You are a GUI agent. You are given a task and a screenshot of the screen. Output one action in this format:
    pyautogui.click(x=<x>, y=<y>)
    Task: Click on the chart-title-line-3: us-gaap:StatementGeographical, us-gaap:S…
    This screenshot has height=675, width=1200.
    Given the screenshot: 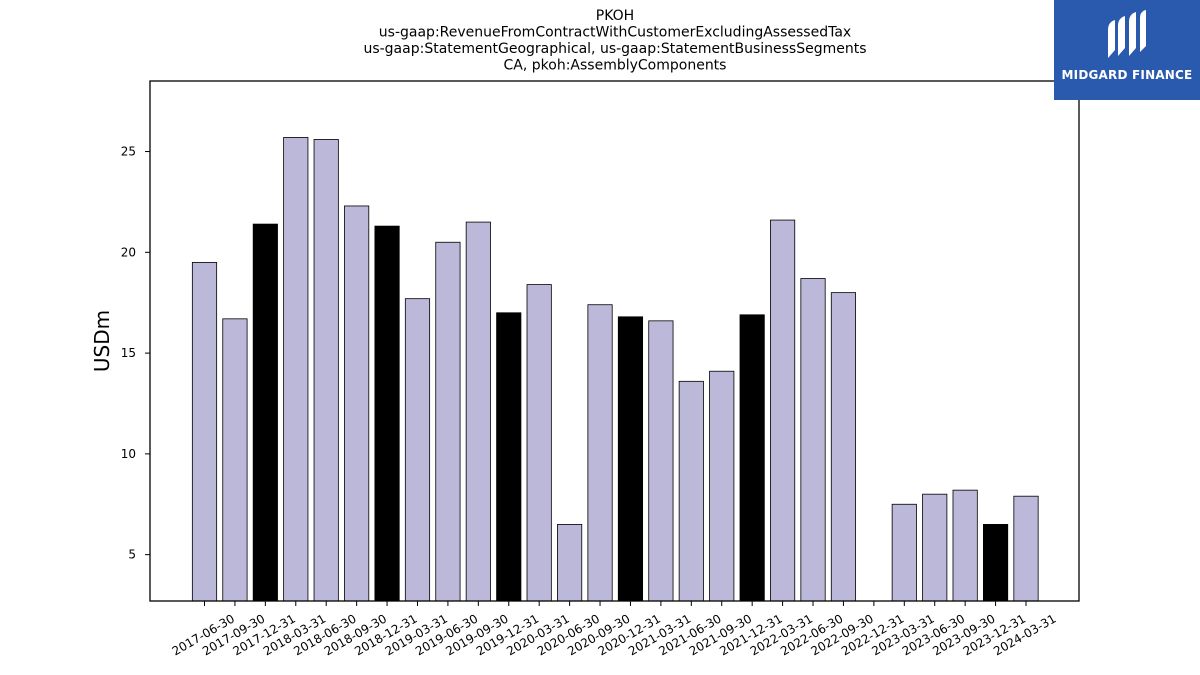 What is the action you would take?
    pyautogui.click(x=614, y=49)
    